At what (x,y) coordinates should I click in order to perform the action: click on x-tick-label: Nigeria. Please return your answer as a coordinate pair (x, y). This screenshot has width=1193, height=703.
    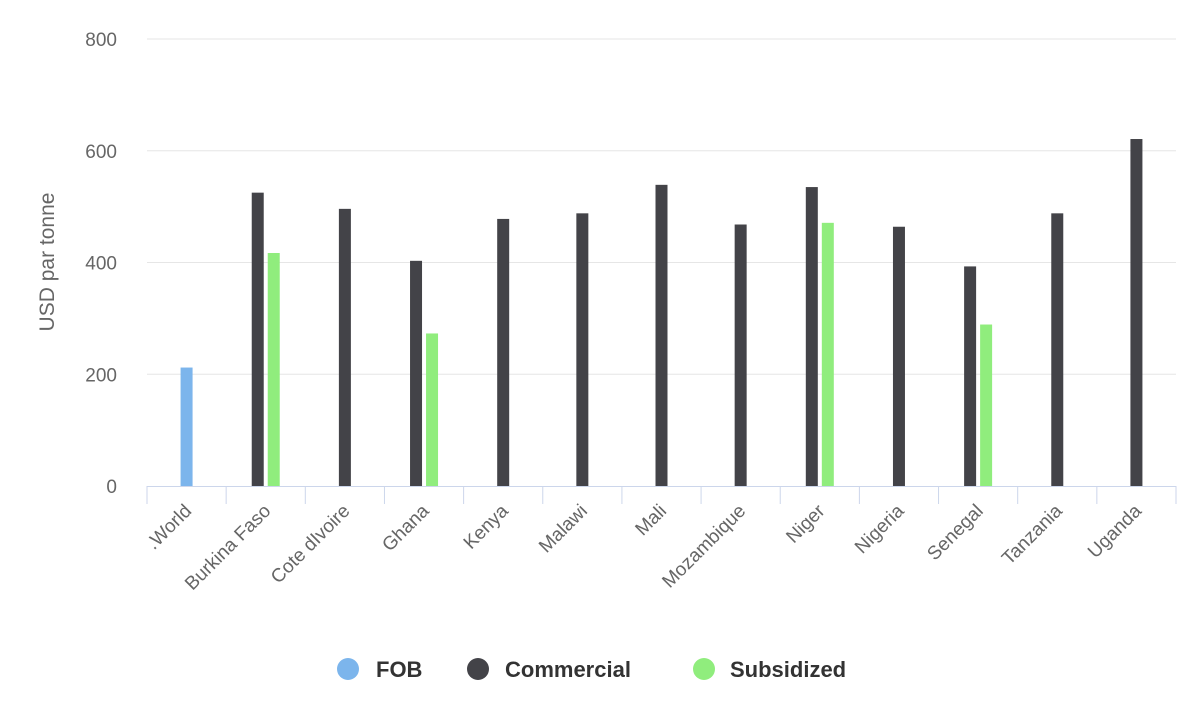
    Looking at the image, I should click on (880, 529).